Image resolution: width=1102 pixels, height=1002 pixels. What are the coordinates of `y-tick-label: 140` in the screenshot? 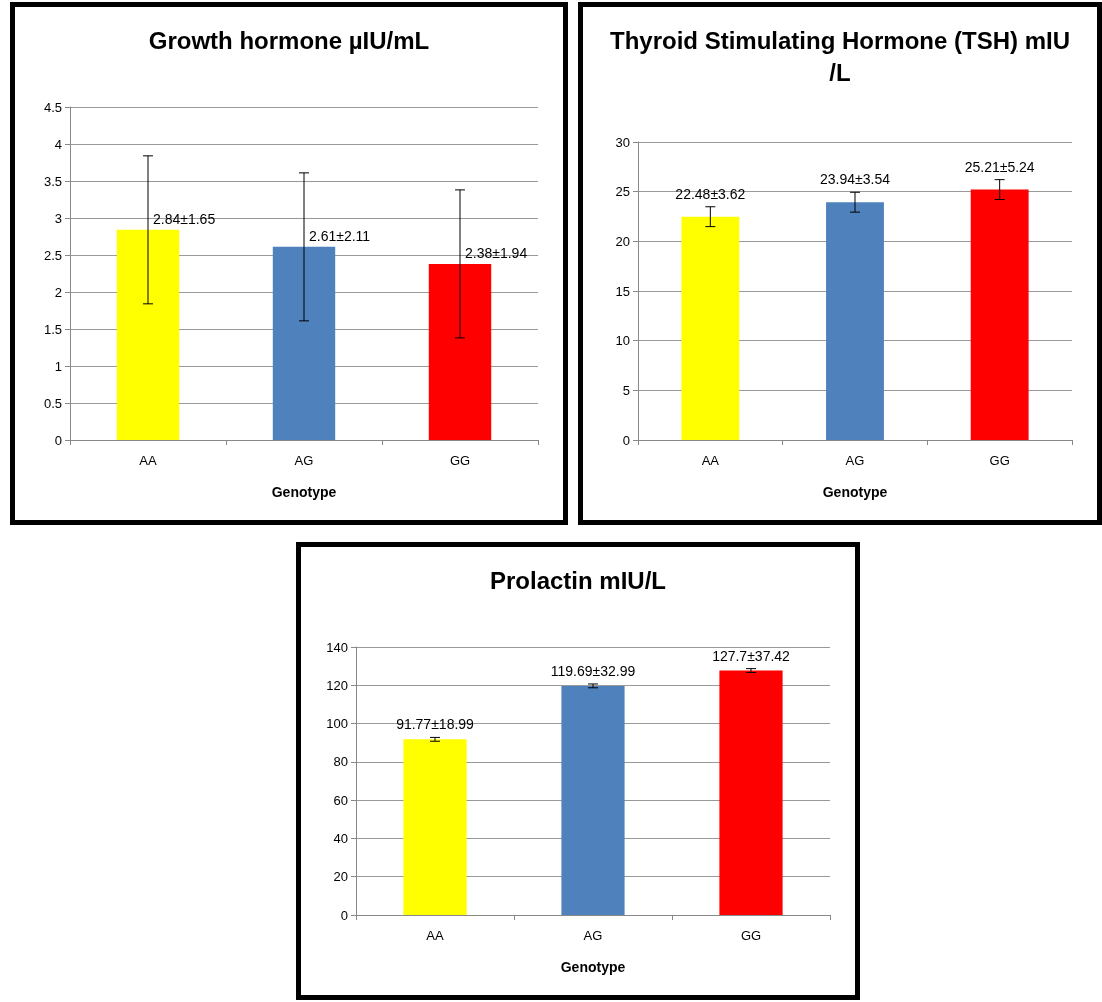 It's located at (337, 647).